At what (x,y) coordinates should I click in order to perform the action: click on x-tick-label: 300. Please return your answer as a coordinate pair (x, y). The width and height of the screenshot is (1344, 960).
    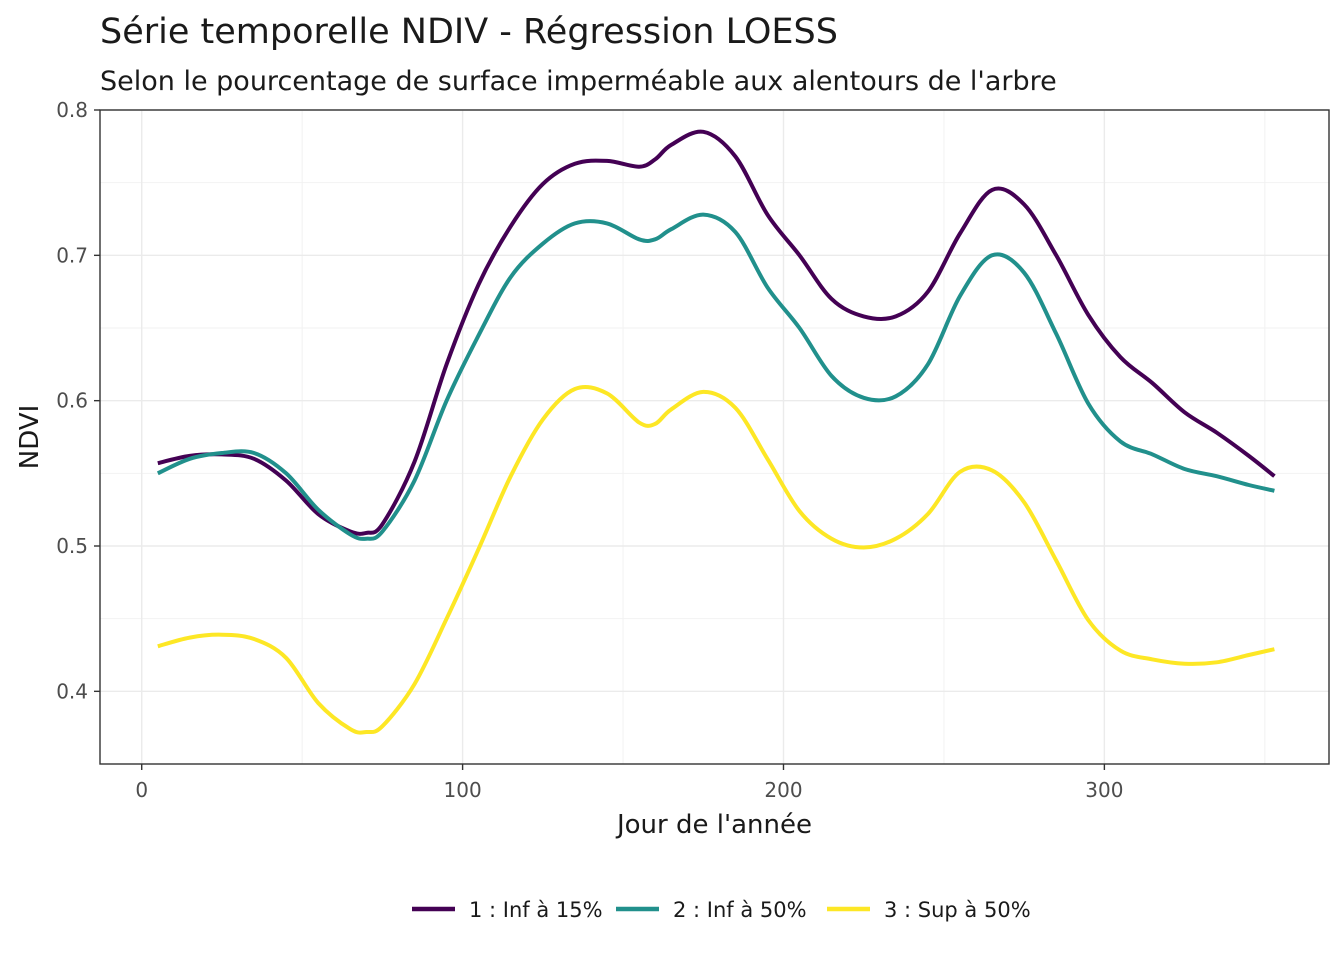
    Looking at the image, I should click on (1104, 790).